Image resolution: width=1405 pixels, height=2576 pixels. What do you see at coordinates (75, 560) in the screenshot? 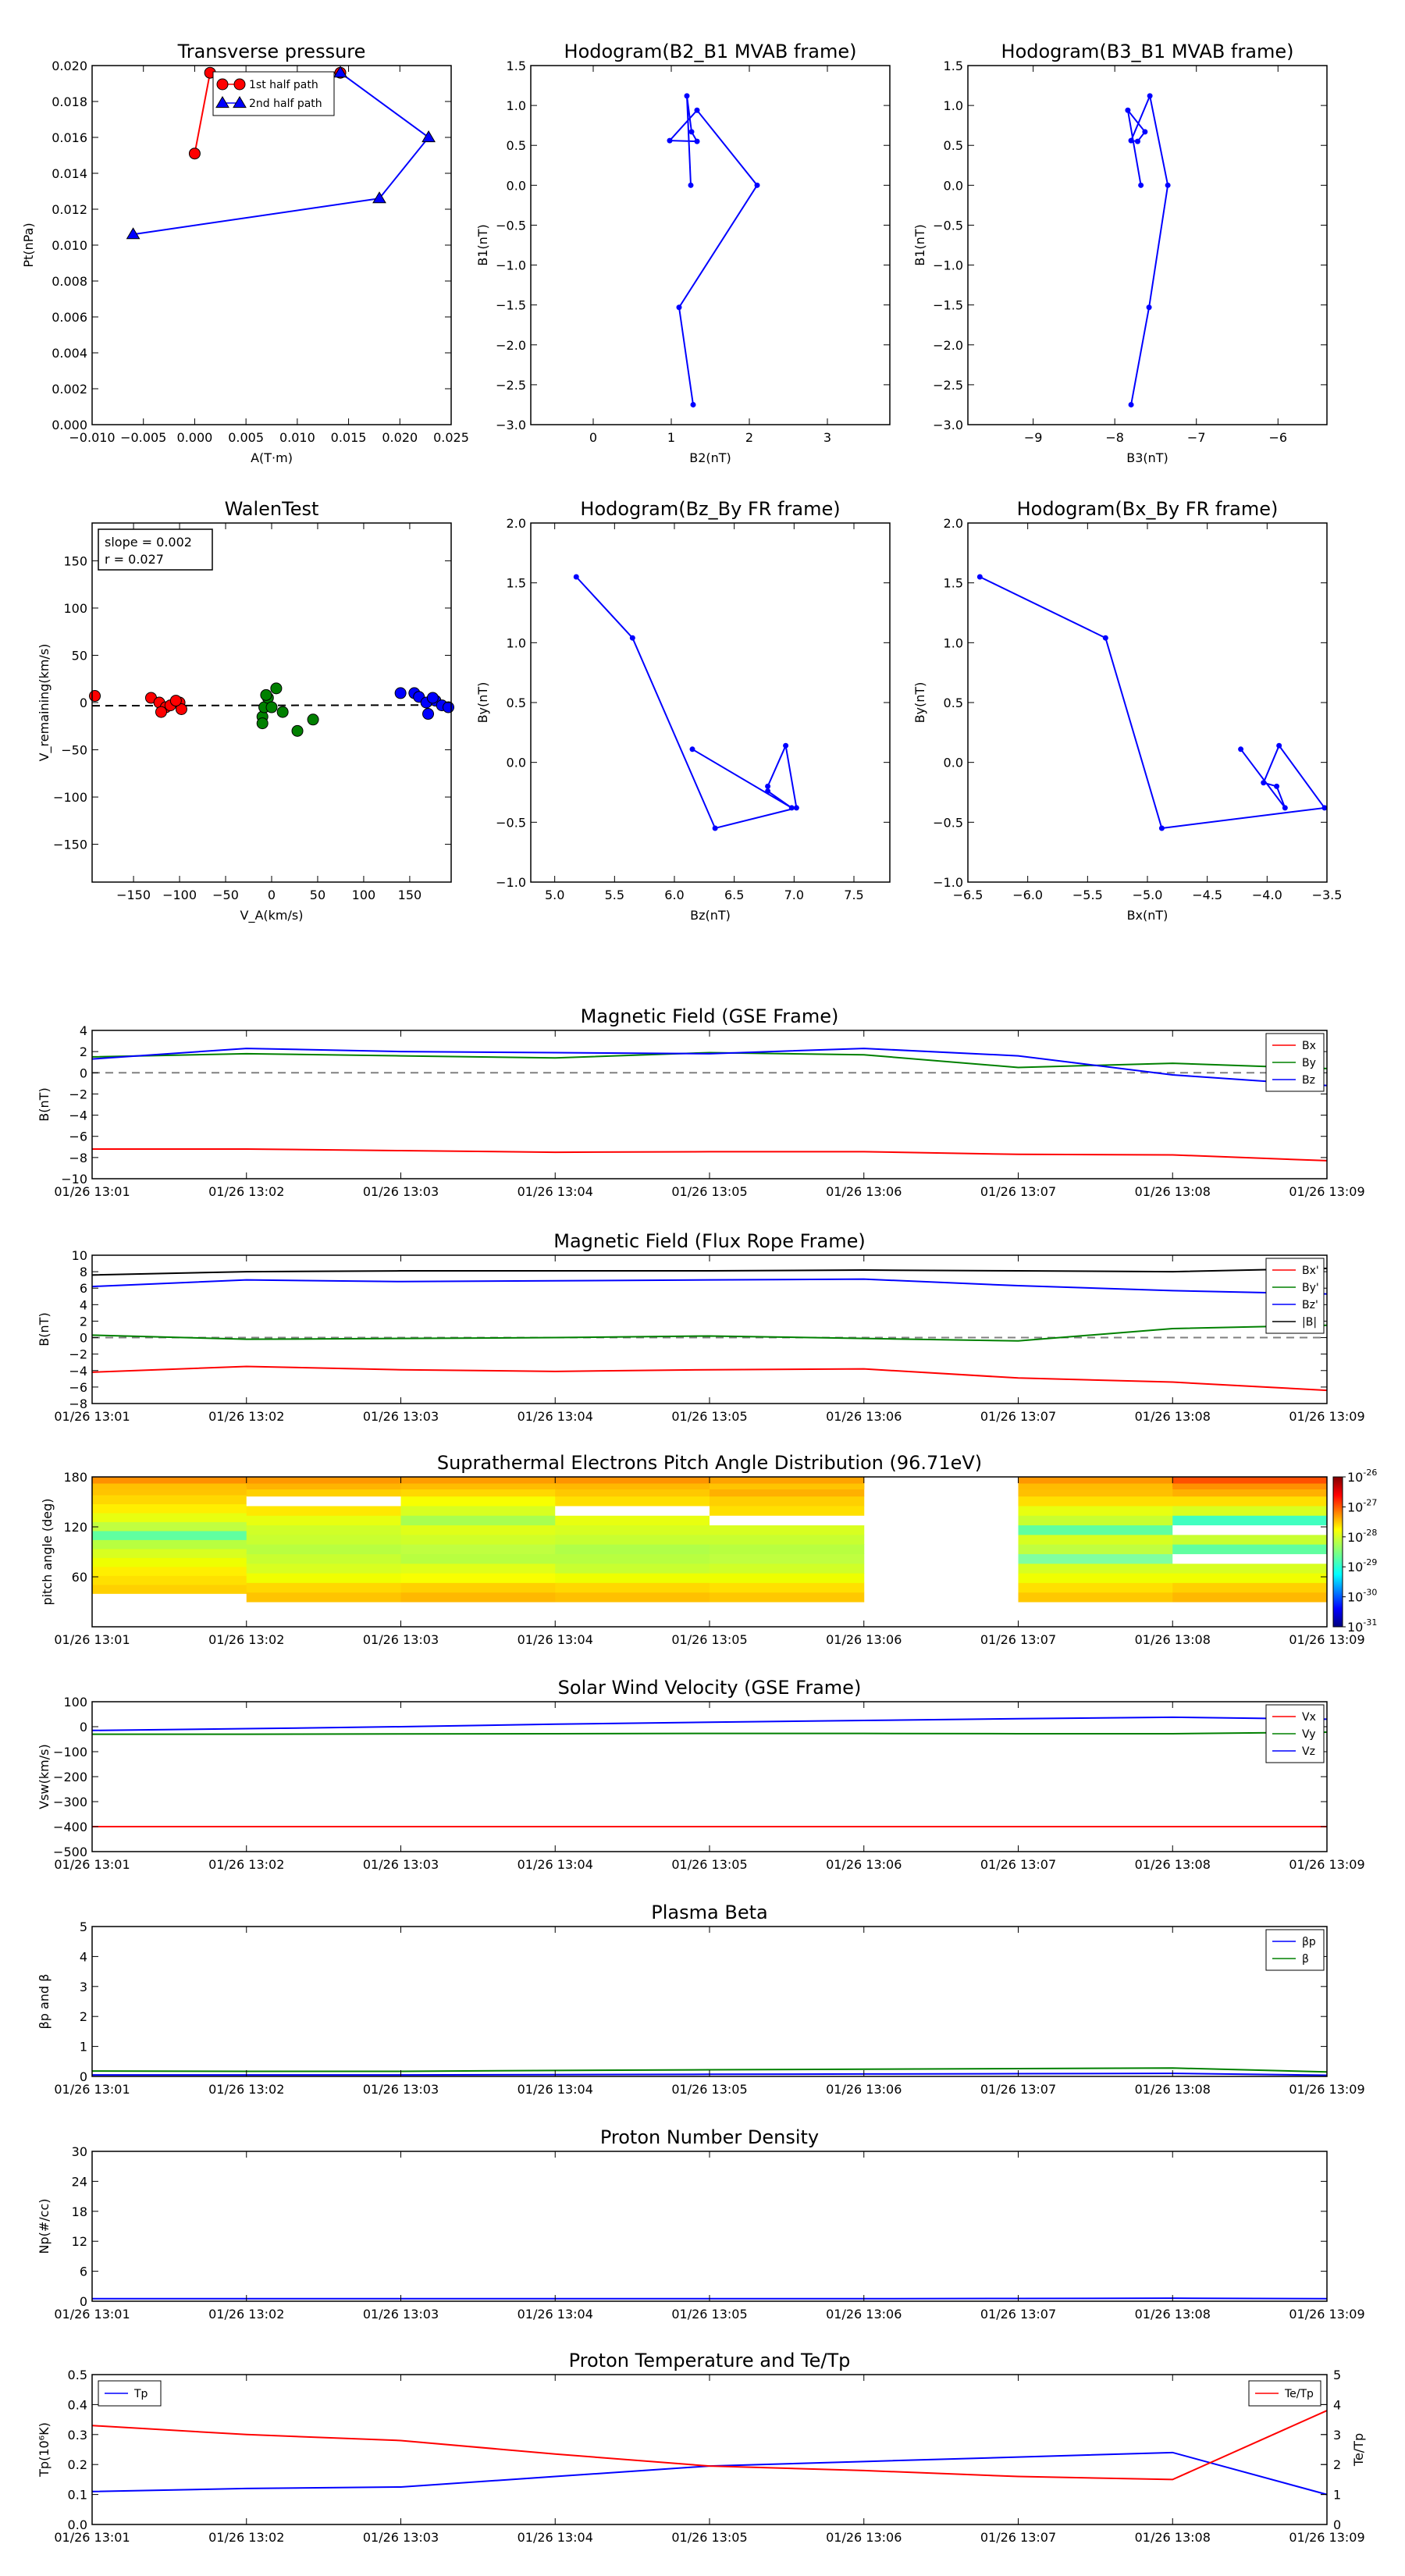
I see `y-tick-label: 150` at bounding box center [75, 560].